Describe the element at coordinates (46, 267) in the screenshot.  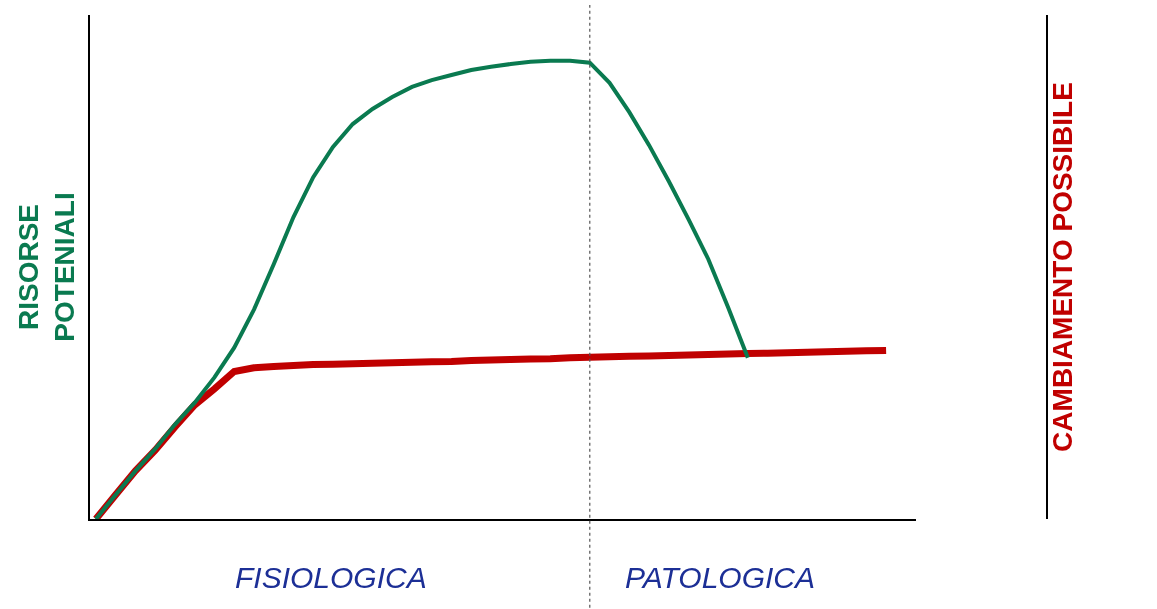
I see `y-axis-title: RISORSE POTENIALI` at that location.